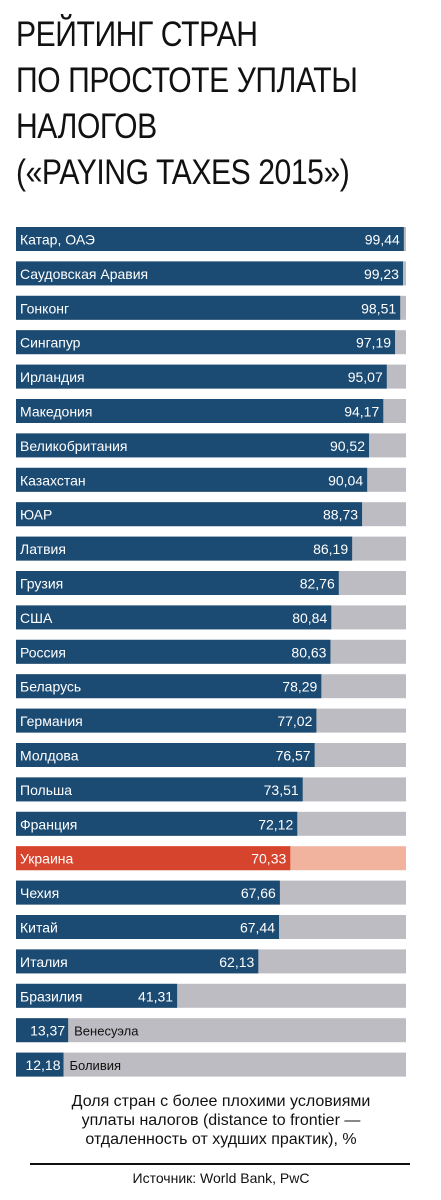  Describe the element at coordinates (39, 893) in the screenshot. I see `category-label: Чехия` at that location.